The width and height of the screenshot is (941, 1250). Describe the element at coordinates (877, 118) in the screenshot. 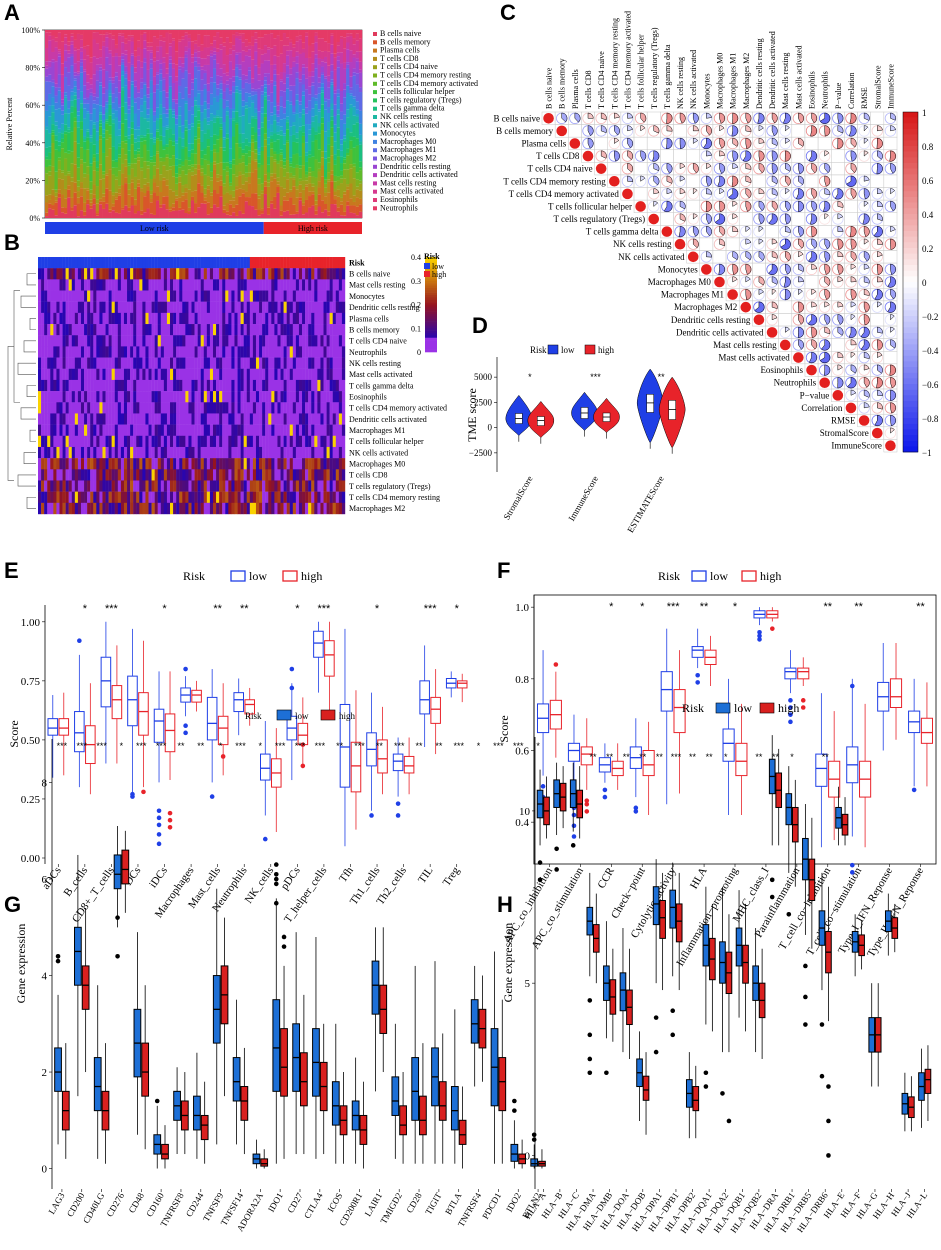

I see `corr-cell` at that location.